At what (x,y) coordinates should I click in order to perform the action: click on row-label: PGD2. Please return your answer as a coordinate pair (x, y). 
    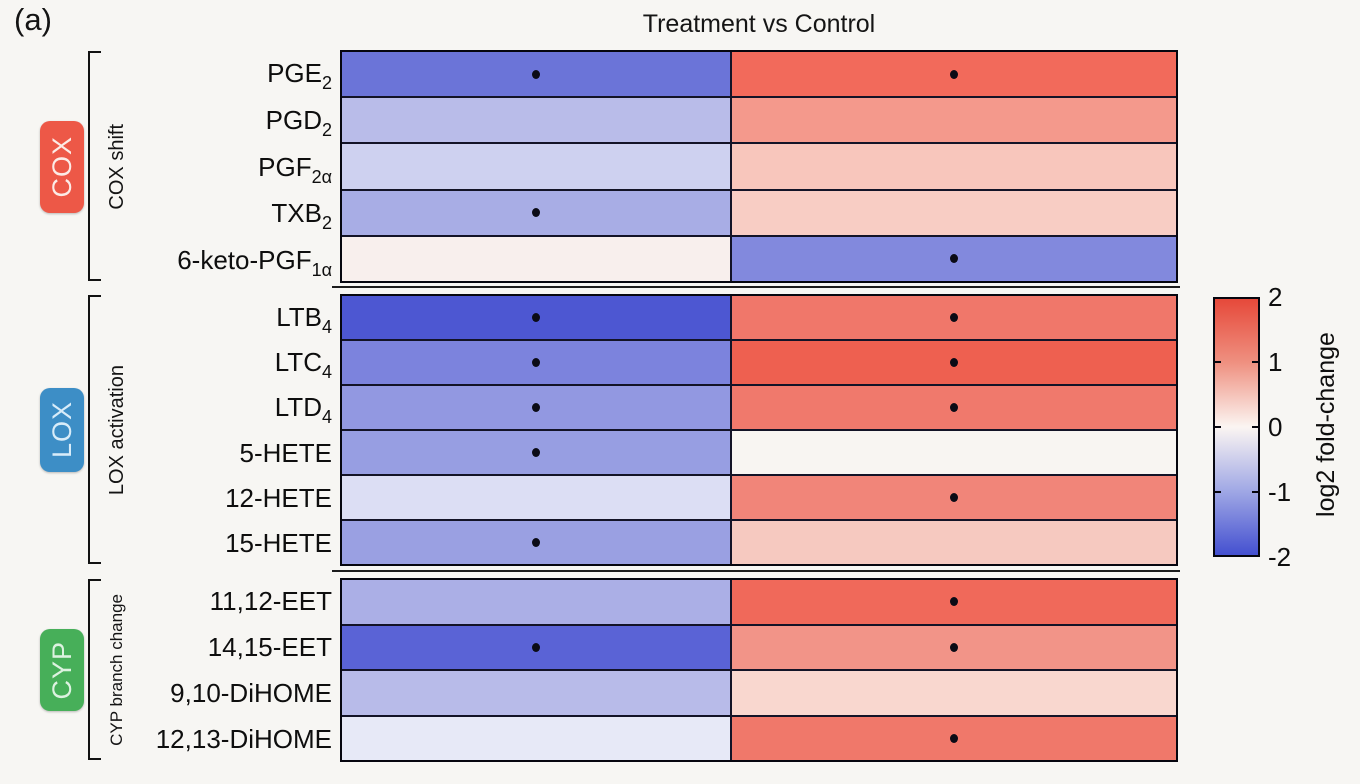
    Looking at the image, I should click on (298, 122).